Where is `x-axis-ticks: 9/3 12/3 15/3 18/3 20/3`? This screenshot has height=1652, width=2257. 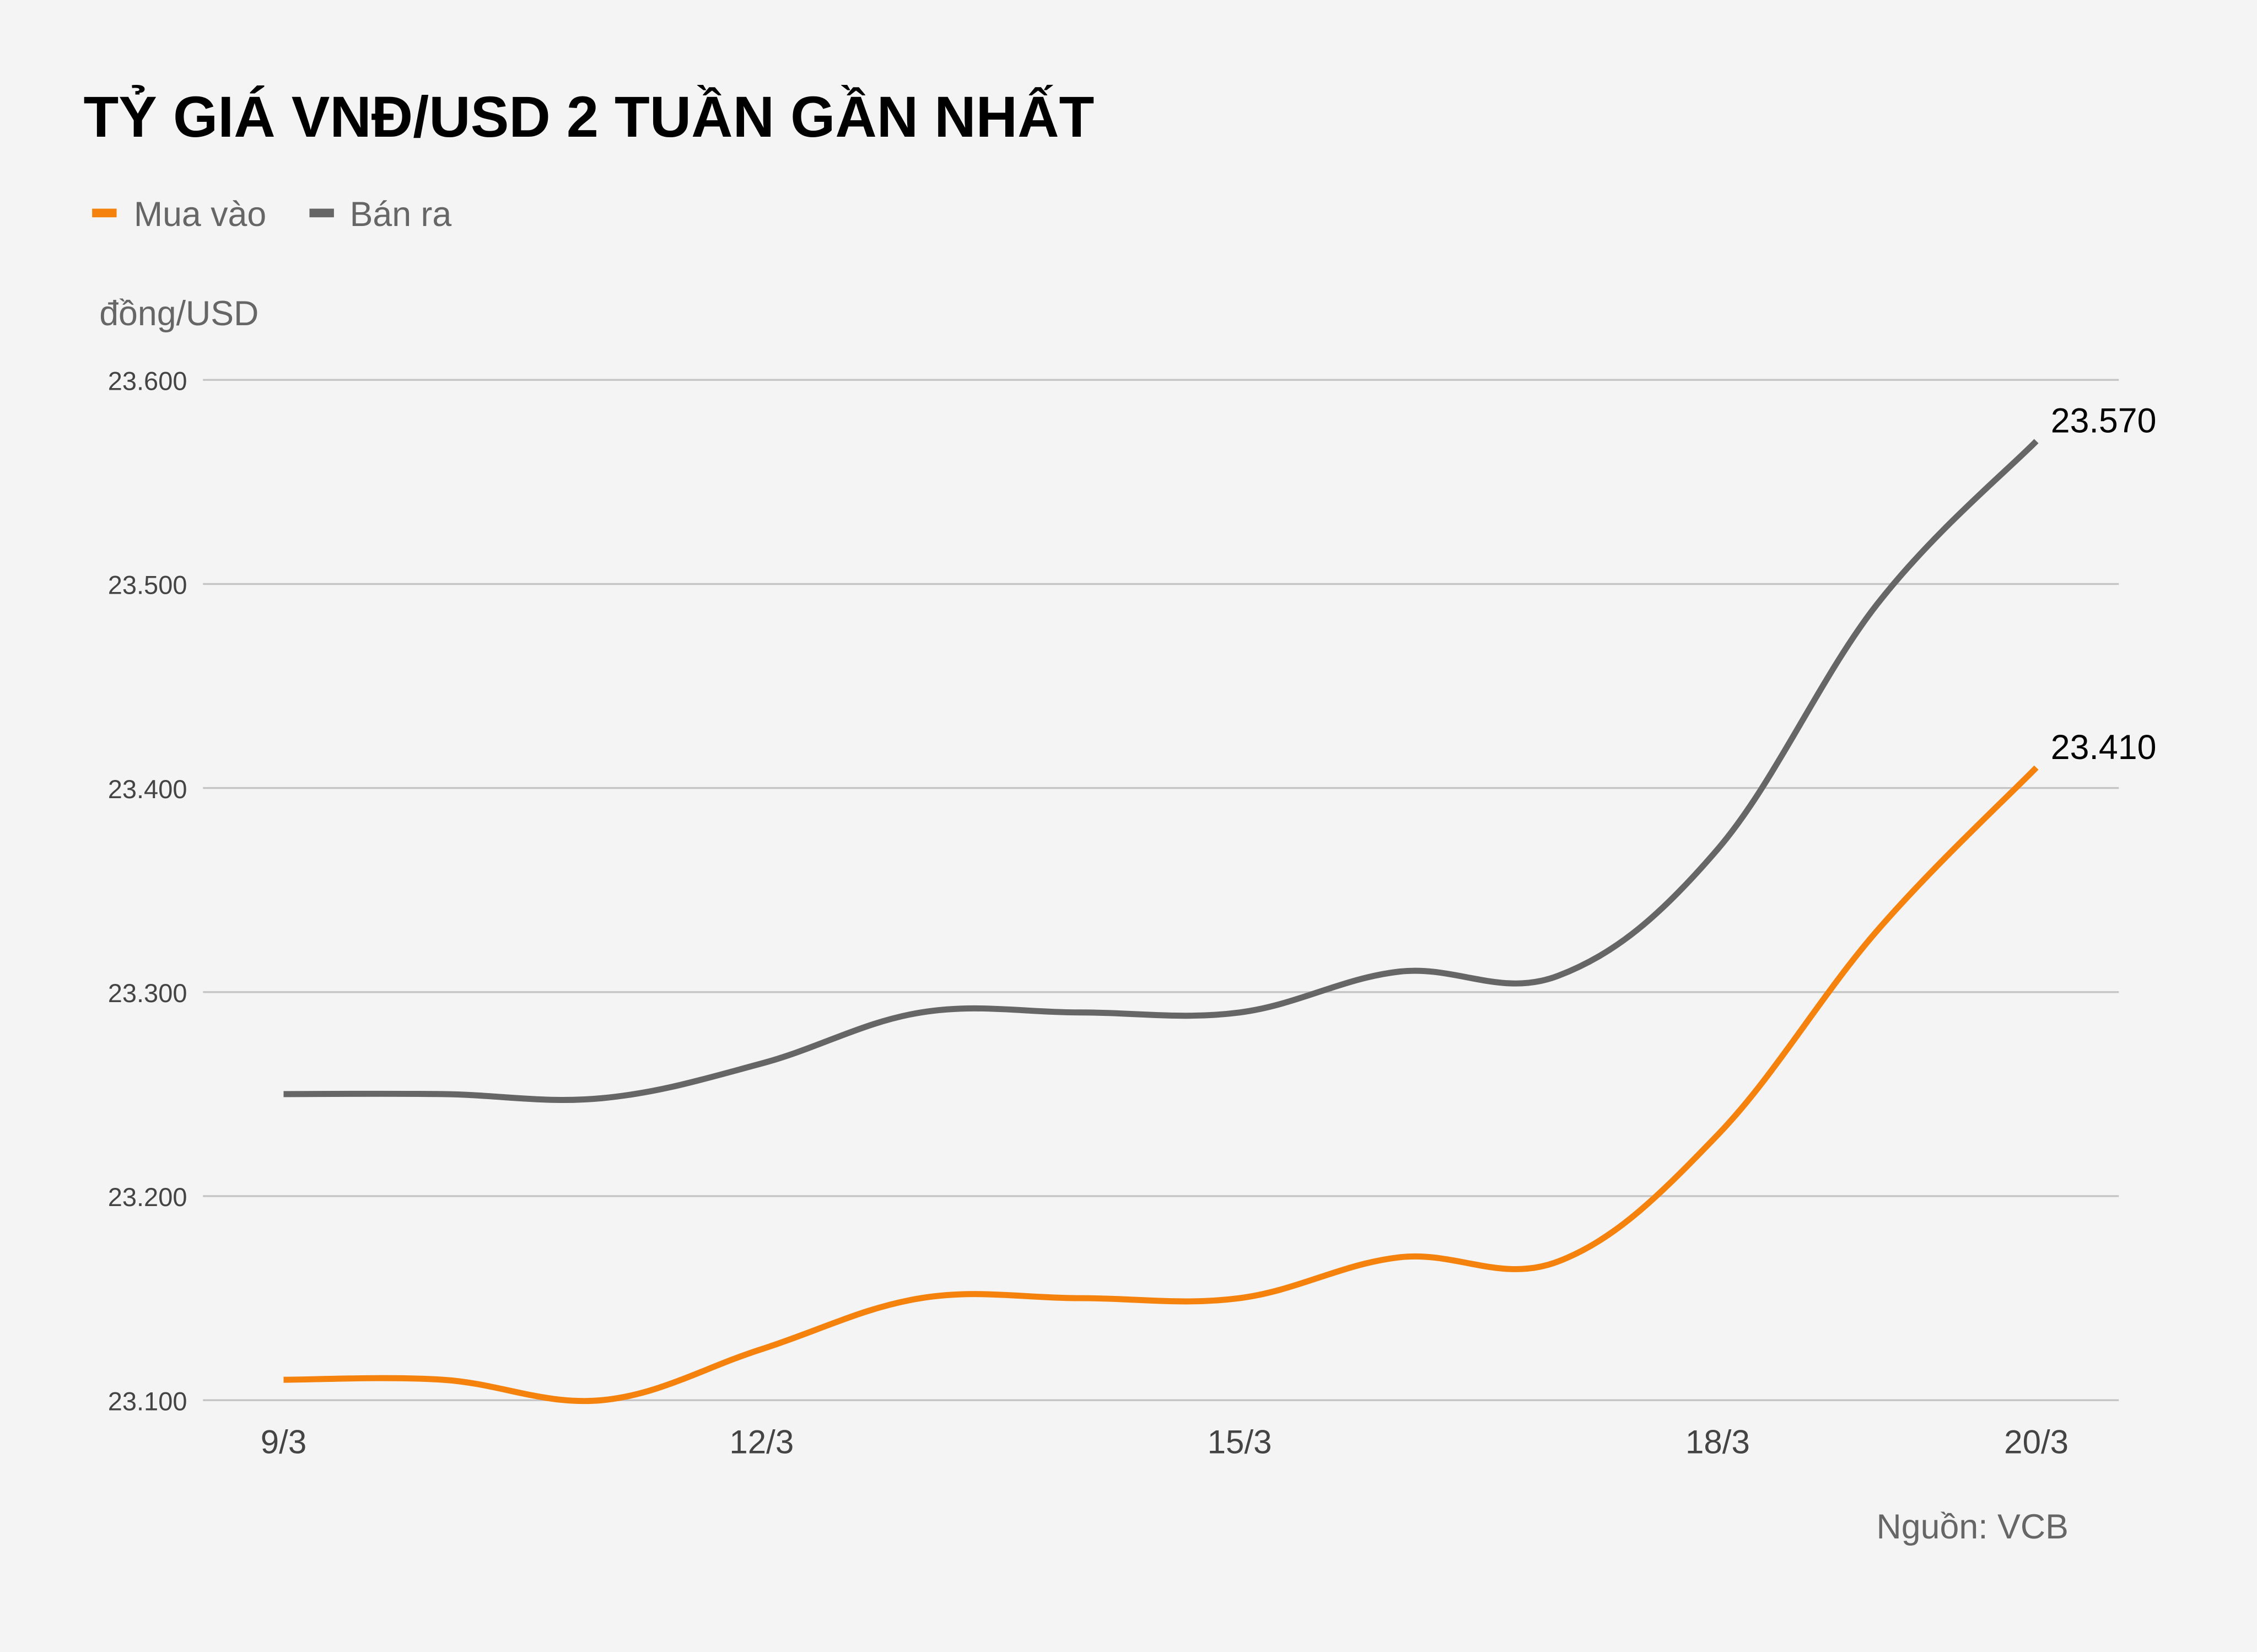 x-axis-ticks: 9/3 12/3 15/3 18/3 20/3 is located at coordinates (1165, 1442).